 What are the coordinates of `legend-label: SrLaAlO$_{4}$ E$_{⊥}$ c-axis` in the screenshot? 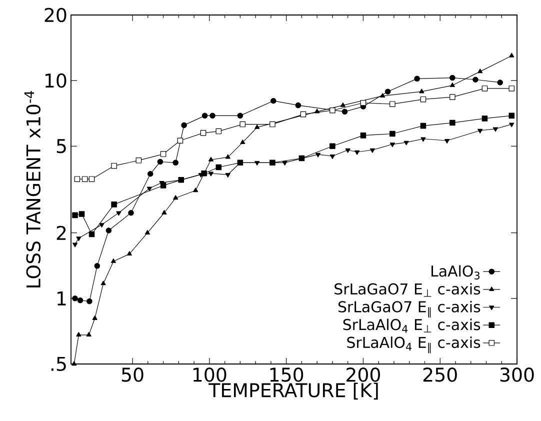 It's located at (411, 325).